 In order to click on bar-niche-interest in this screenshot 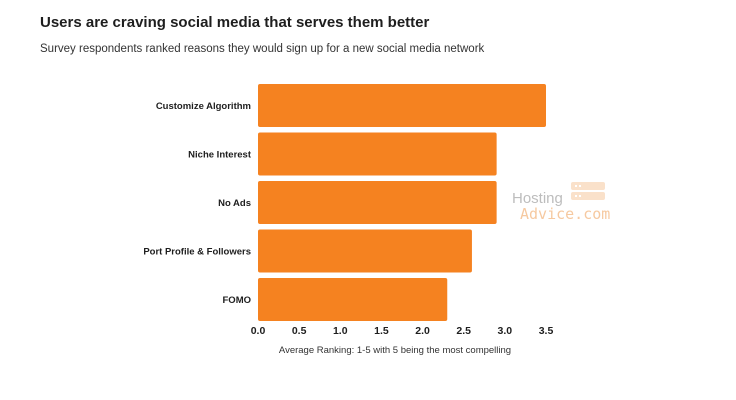, I will do `click(377, 154)`.